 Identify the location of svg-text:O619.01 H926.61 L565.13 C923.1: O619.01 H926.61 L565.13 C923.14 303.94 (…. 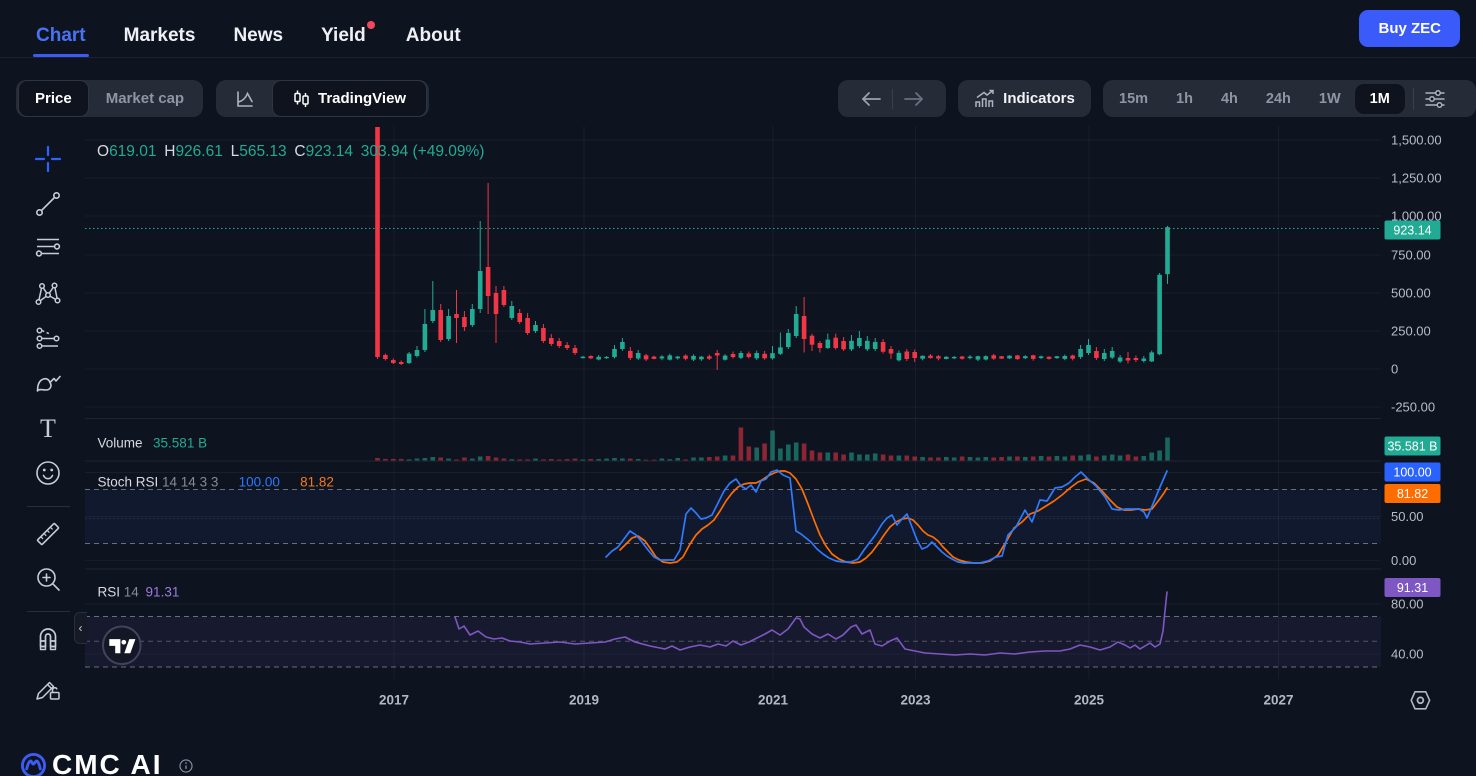
(290, 151).